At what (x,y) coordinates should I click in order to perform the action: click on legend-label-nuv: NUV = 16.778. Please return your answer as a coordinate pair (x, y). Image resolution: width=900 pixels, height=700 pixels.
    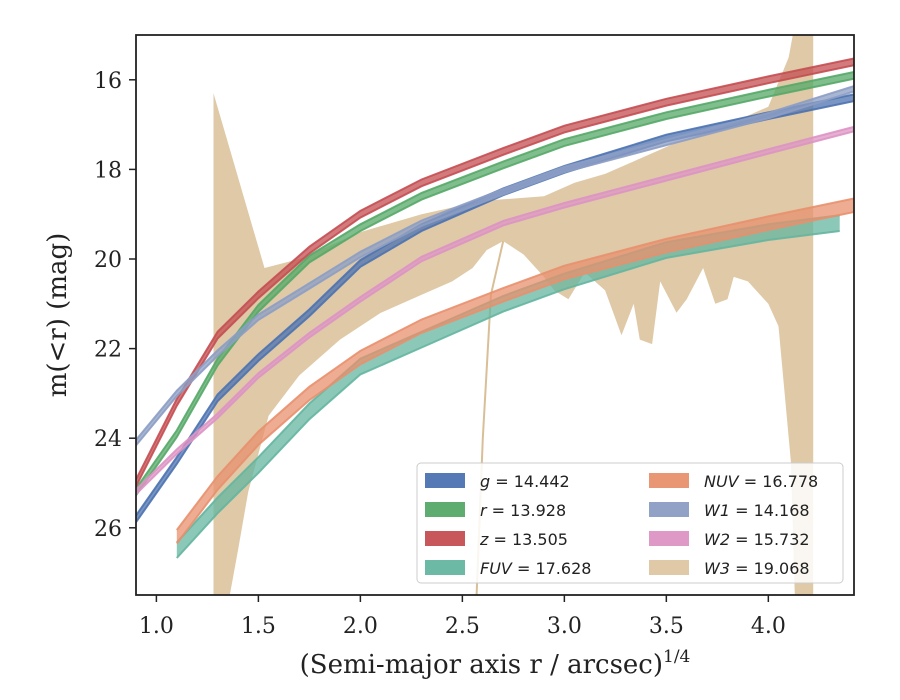
    Looking at the image, I should click on (761, 481).